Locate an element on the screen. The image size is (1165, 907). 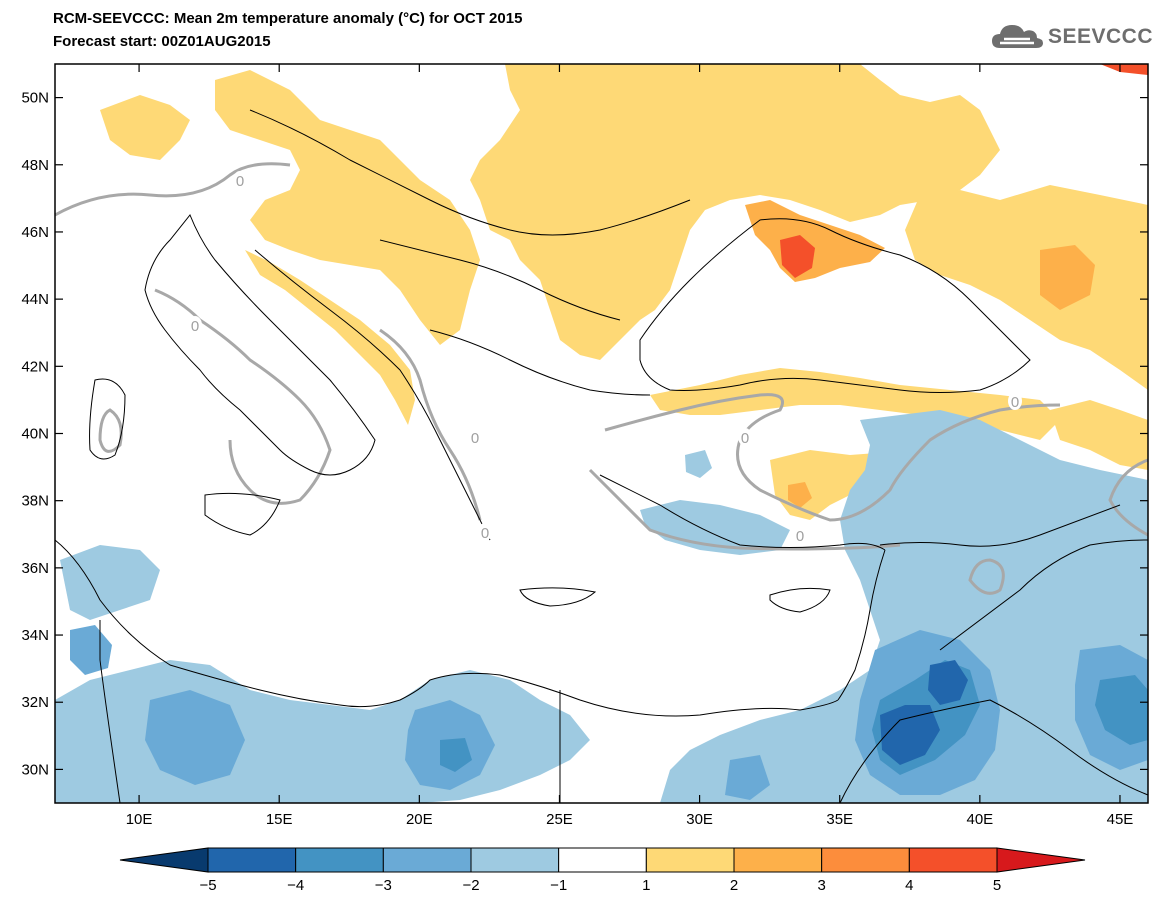
seevccc-logo: SEEVCCC is located at coordinates (1071, 37).